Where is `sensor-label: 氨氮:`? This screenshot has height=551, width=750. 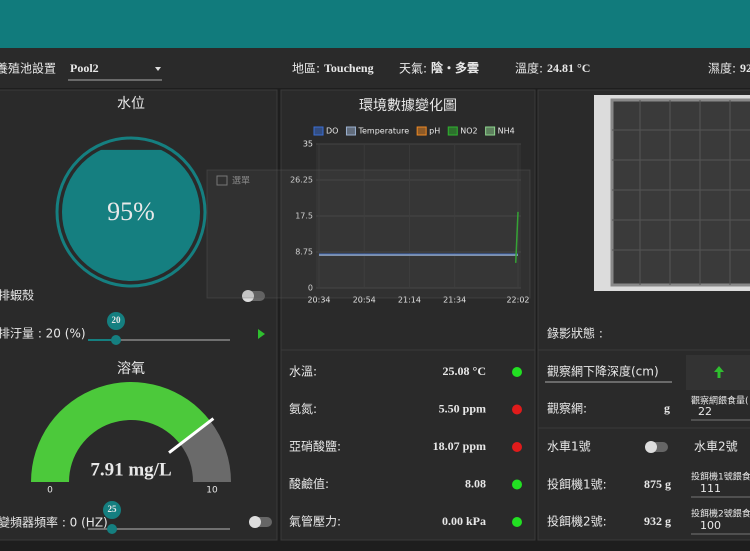
sensor-label: 氨氮: is located at coordinates (303, 408).